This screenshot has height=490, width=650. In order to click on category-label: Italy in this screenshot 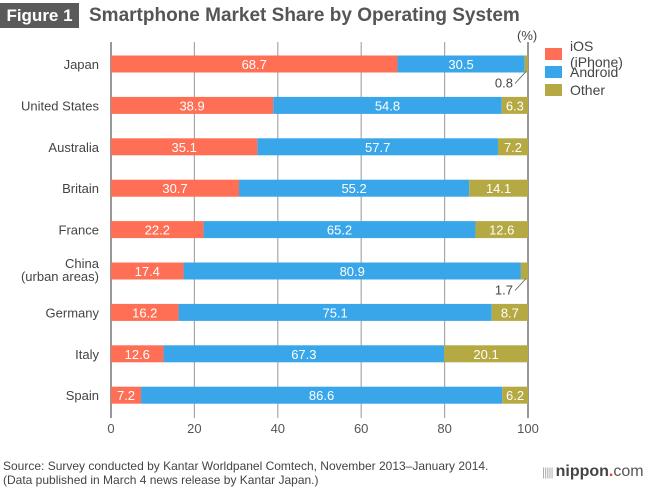, I will do `click(87, 354)`.